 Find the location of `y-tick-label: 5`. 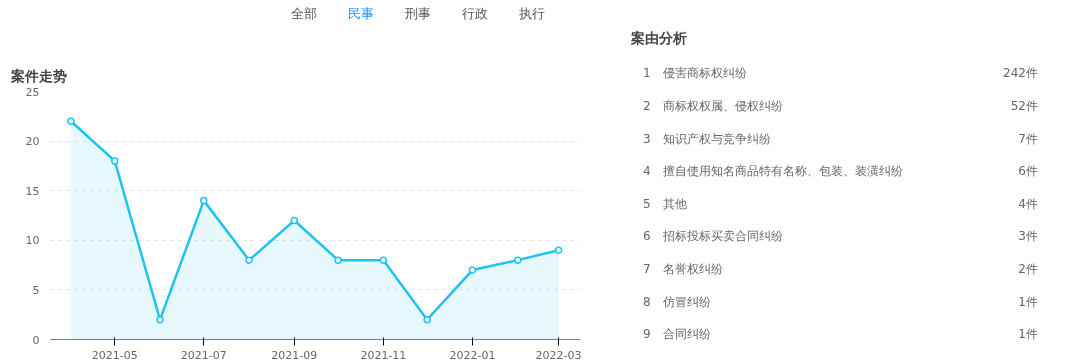

y-tick-label: 5 is located at coordinates (36, 290).